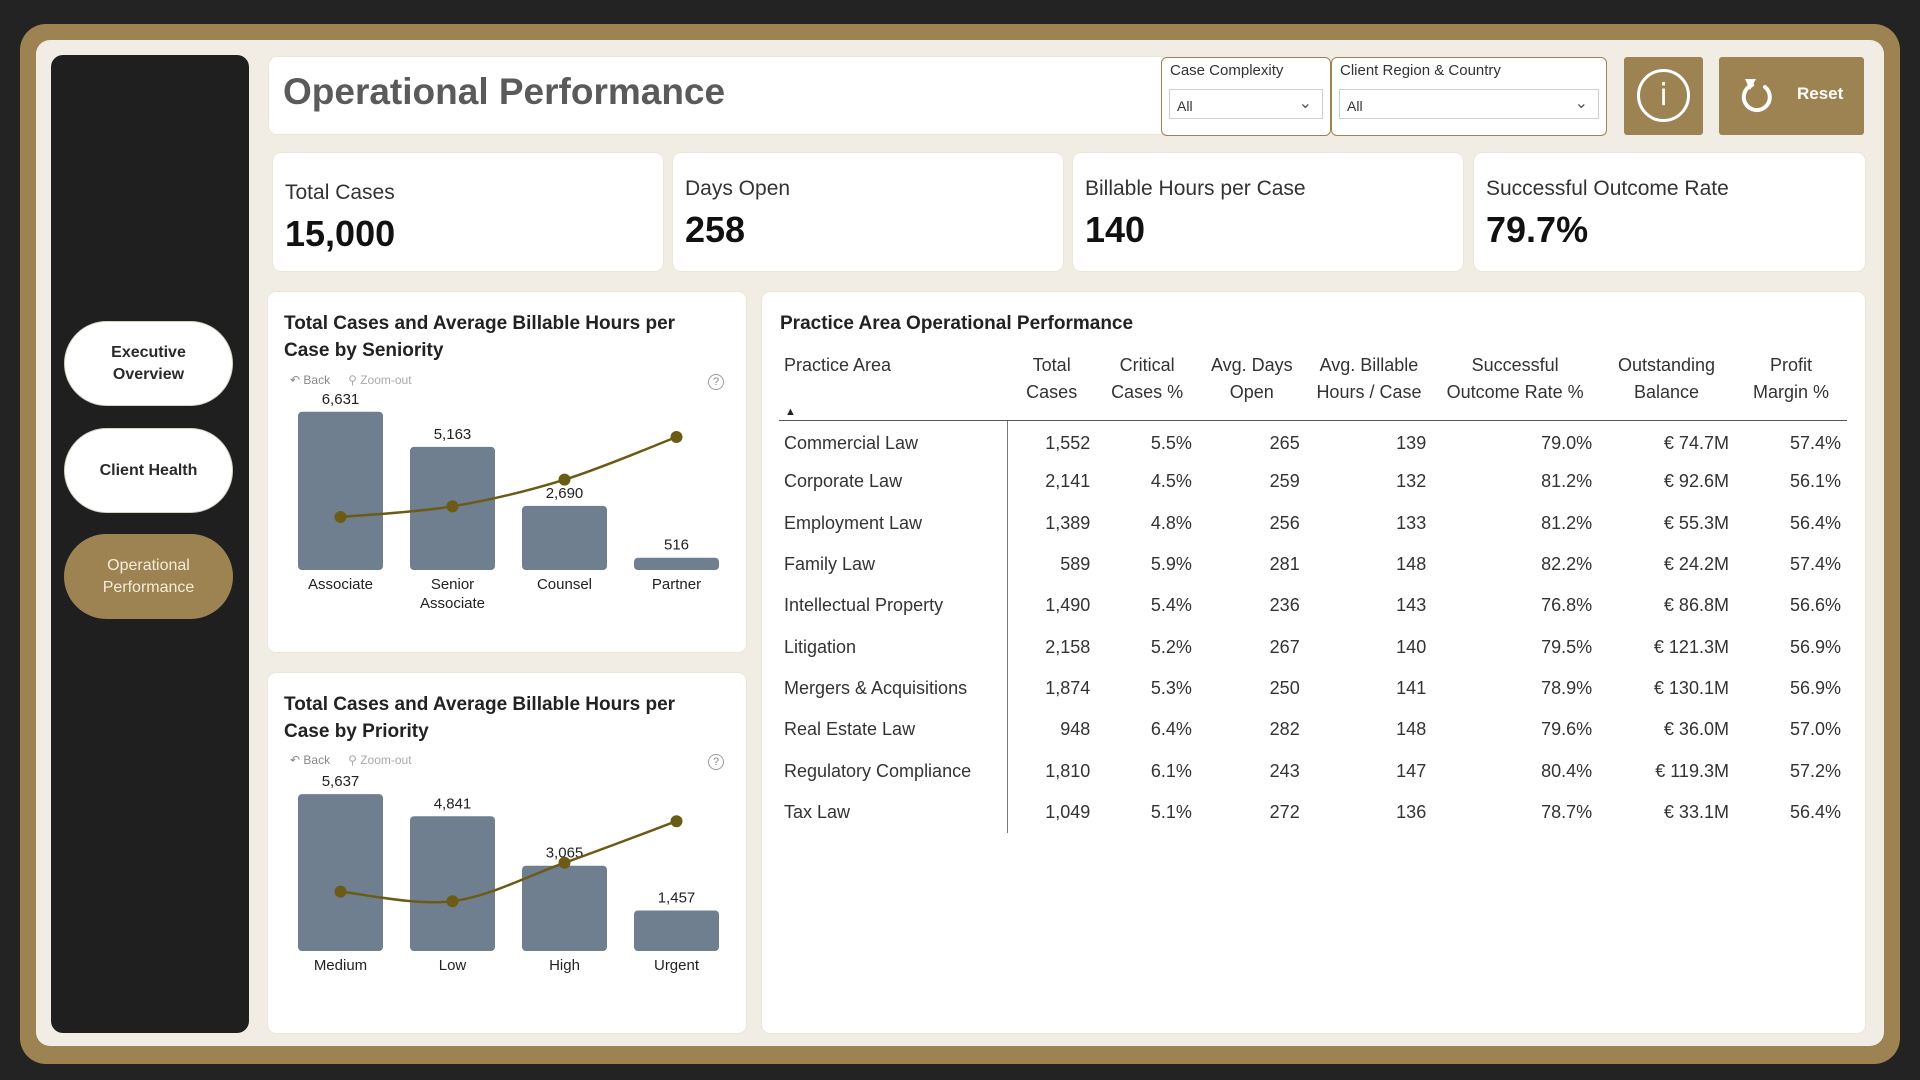 The width and height of the screenshot is (1920, 1080). What do you see at coordinates (1815, 687) in the screenshot?
I see `table-cell: 56.9%` at bounding box center [1815, 687].